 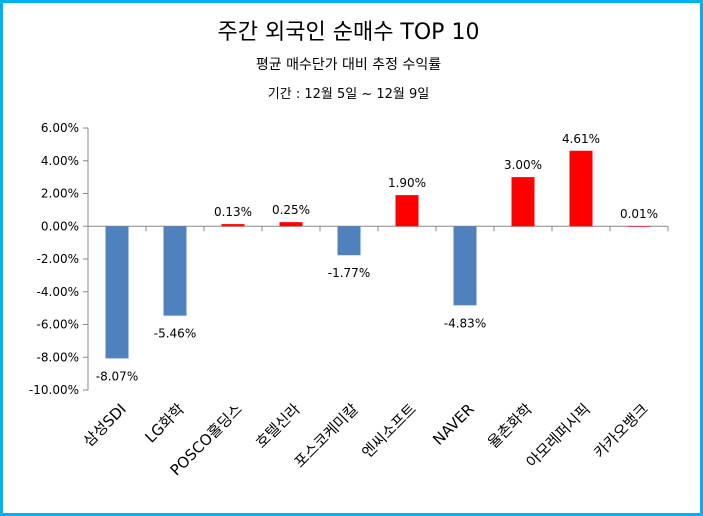 What do you see at coordinates (407, 183) in the screenshot?
I see `data-label: 1.90%` at bounding box center [407, 183].